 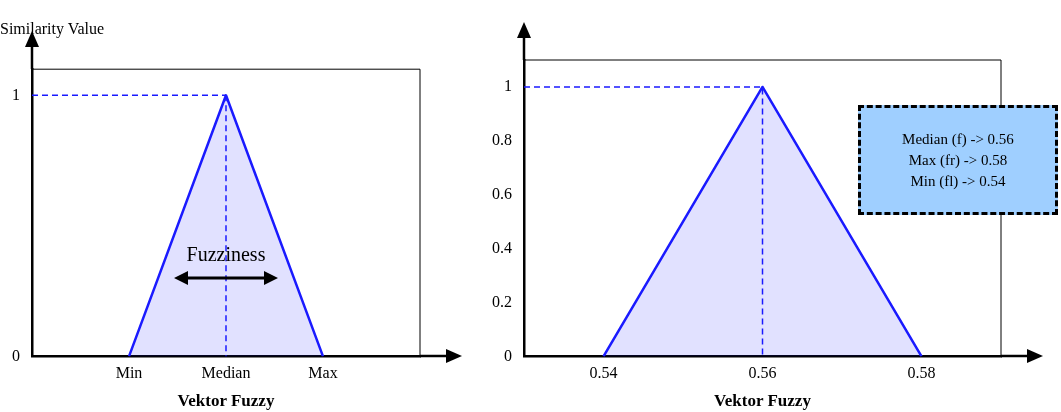 I want to click on annotation: Max (fr) -> 0.58, so click(x=958, y=160).